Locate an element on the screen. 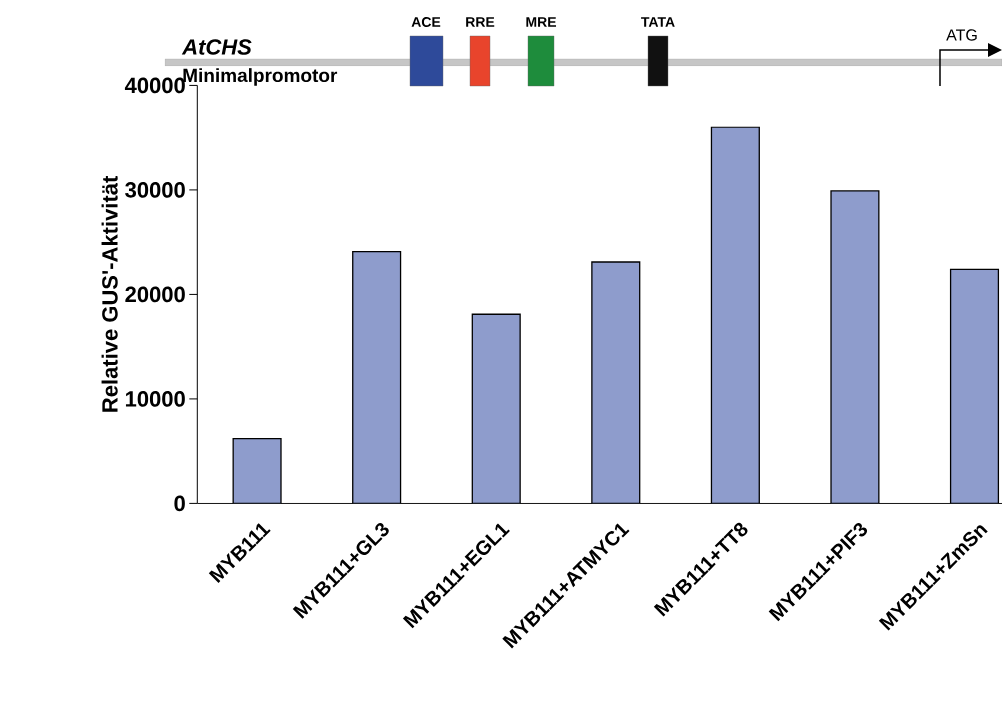  text: AtCHS is located at coordinates (216, 47).